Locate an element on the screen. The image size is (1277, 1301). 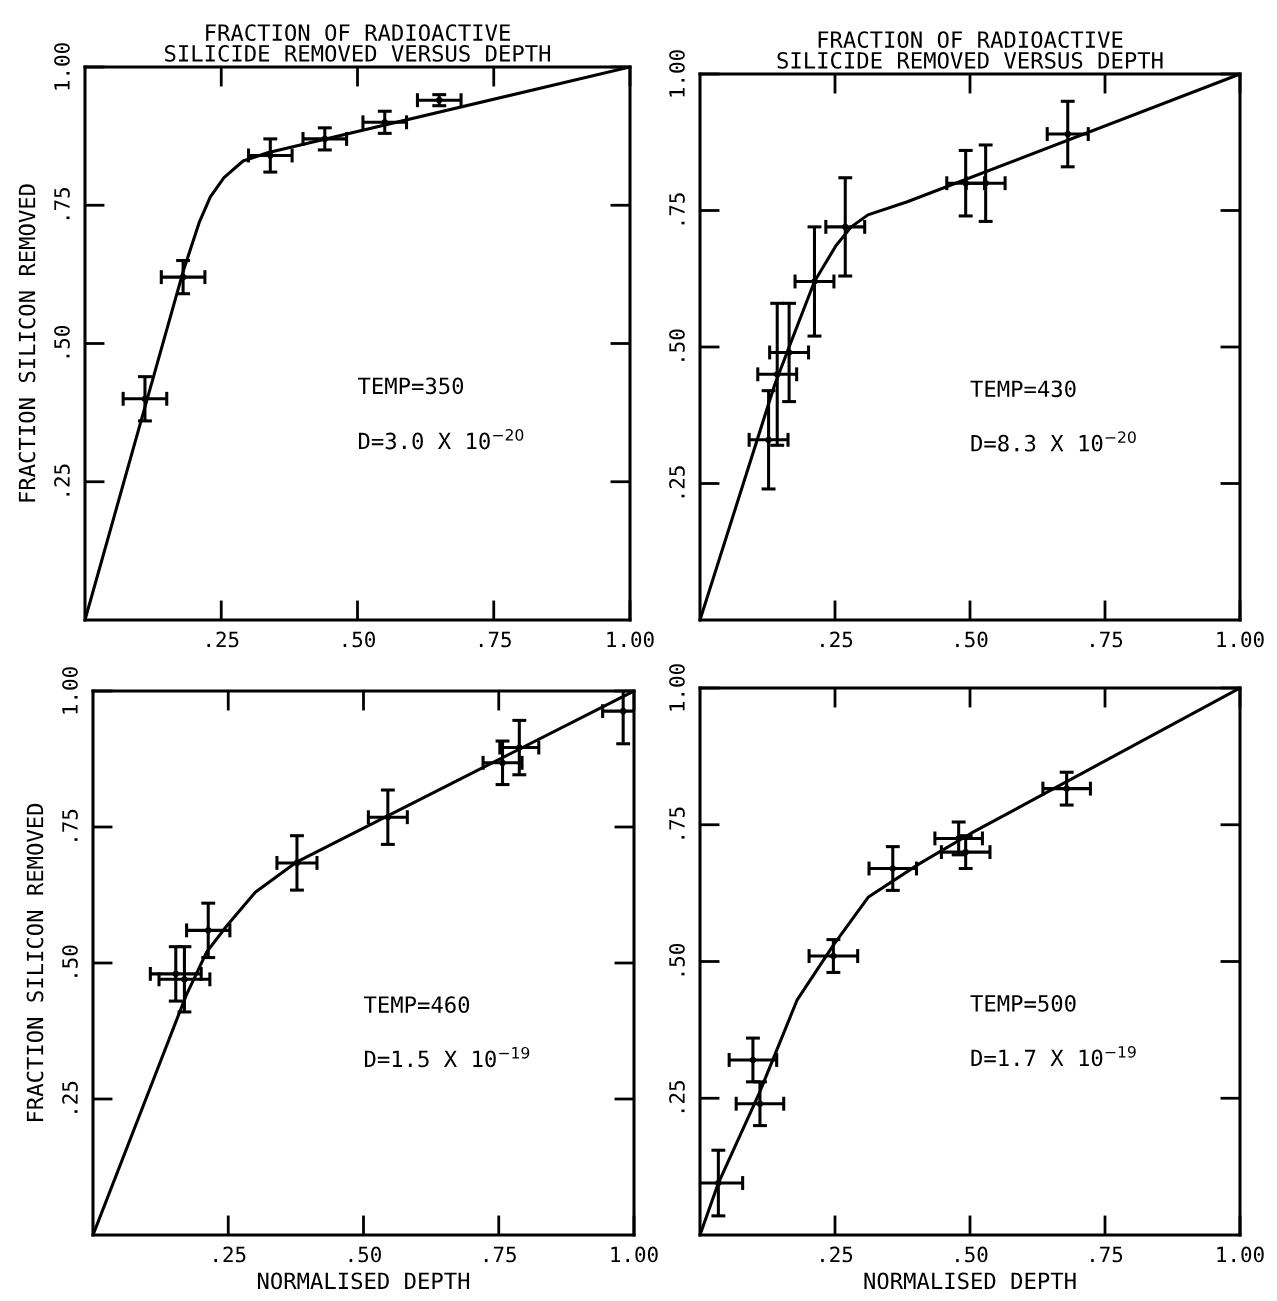
annotation: D=1.7 X 10$^{−19}$ is located at coordinates (1053, 1056).